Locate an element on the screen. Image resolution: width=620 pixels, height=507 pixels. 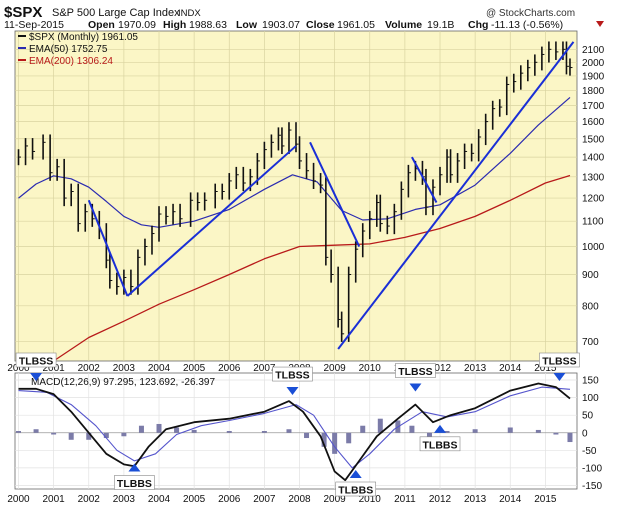
chg-label: Chg is located at coordinates (478, 25).